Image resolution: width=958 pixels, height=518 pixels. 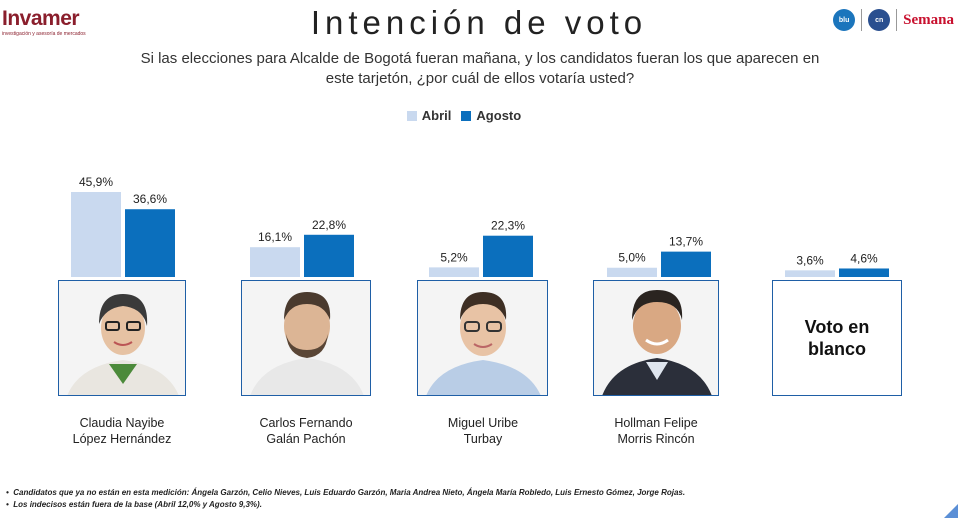 I want to click on legend-item-agosto: Agosto, so click(x=491, y=115).